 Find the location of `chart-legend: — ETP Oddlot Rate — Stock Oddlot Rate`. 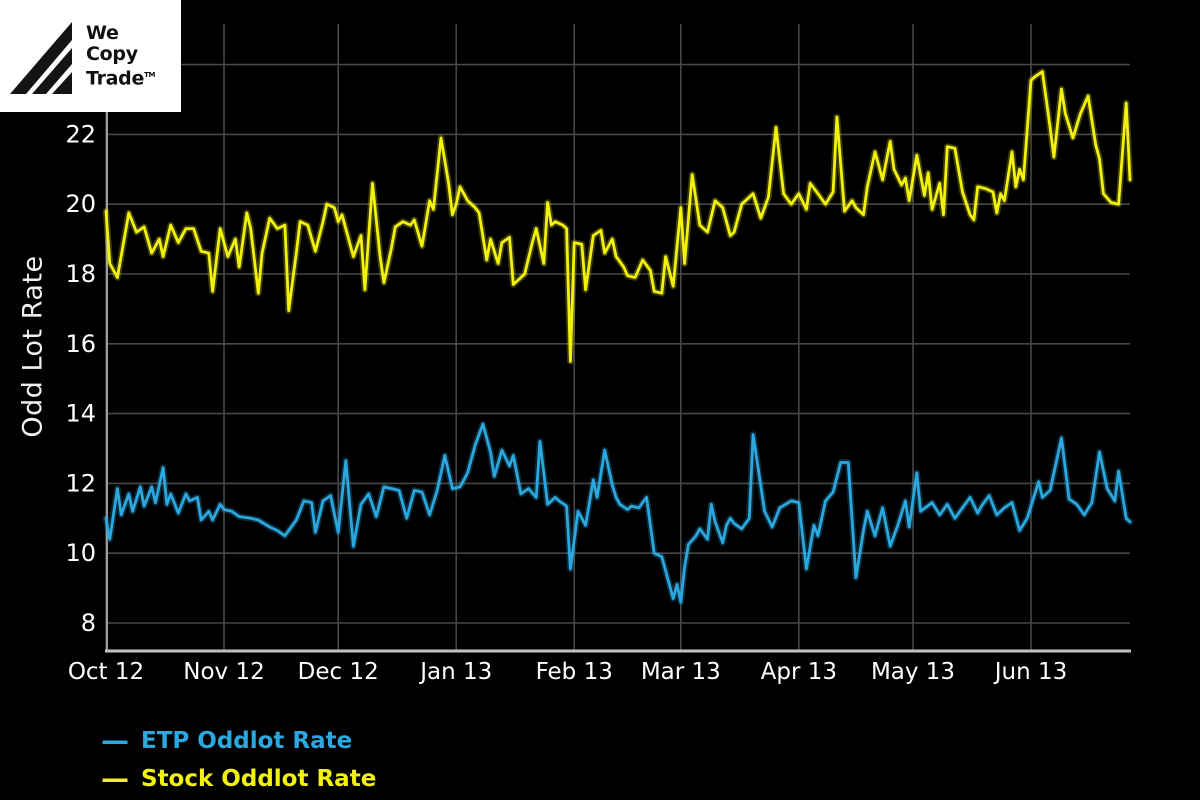

chart-legend: — ETP Oddlot Rate — Stock Oddlot Rate is located at coordinates (238, 760).